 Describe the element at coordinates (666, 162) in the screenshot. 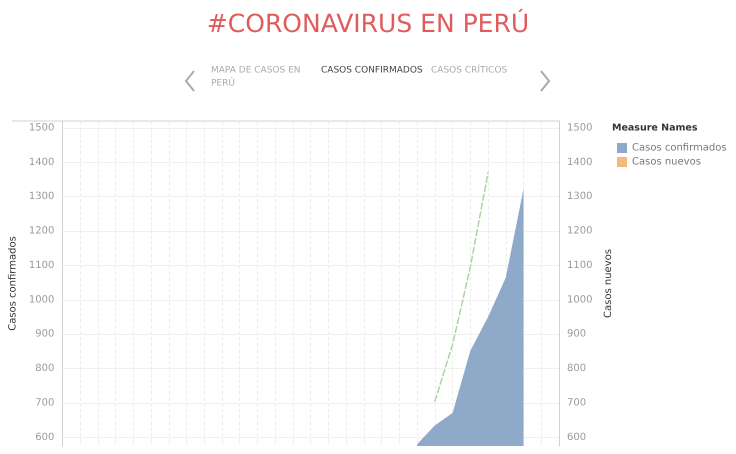

I see `legend-label: Casos nuevos` at that location.